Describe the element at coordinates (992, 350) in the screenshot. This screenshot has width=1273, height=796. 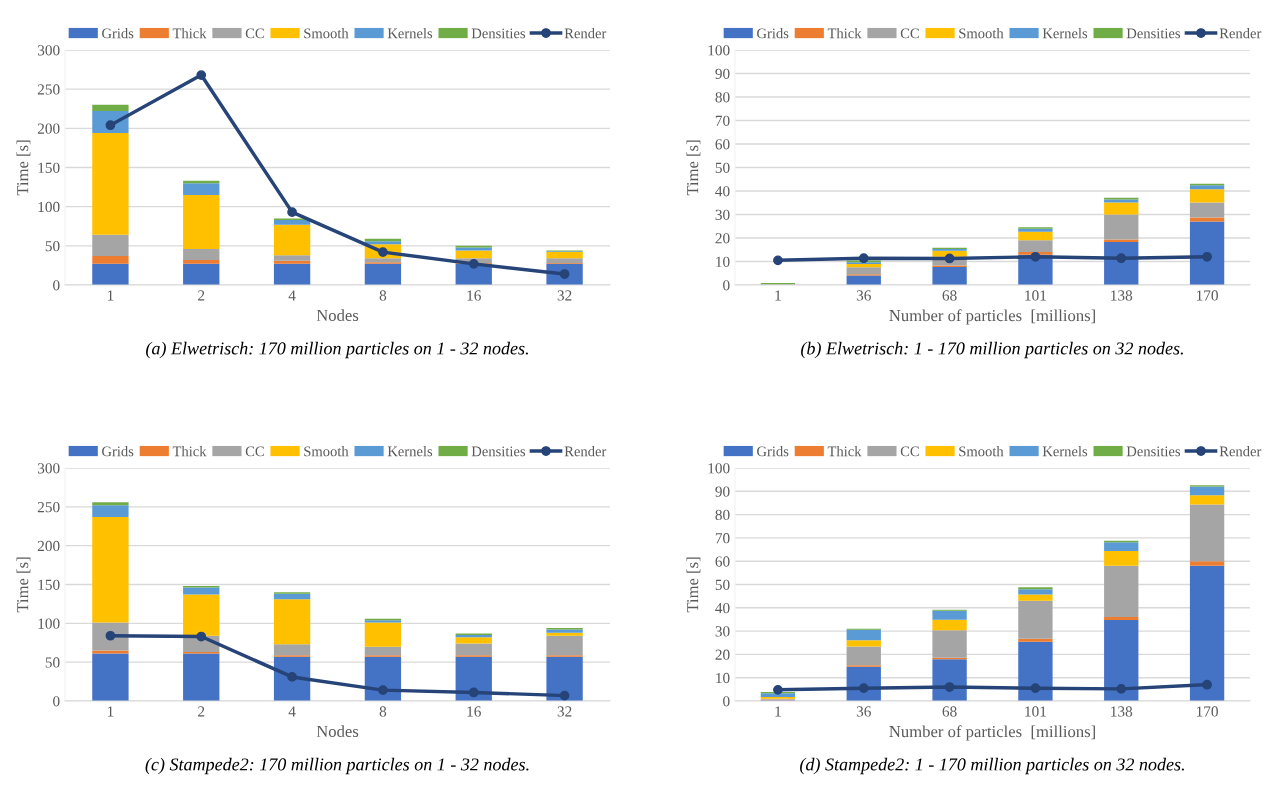
I see `text: (b) Elwetrisch: 1 - 170 million particles on 32 nodes.` at that location.